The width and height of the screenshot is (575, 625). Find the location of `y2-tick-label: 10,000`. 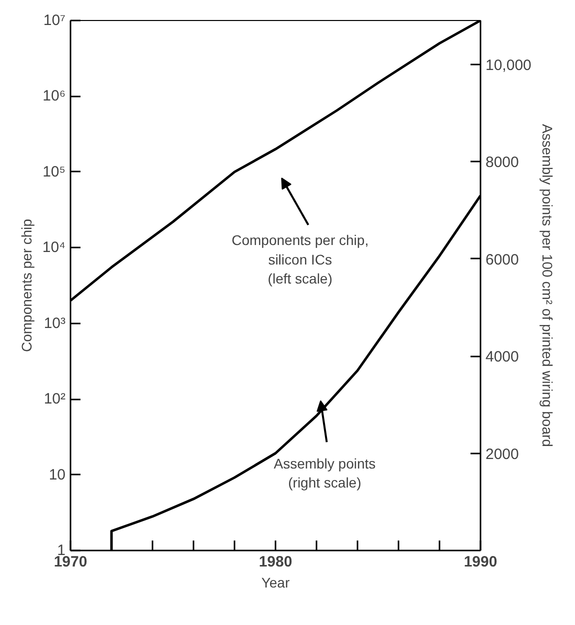

y2-tick-label: 10,000 is located at coordinates (509, 65).